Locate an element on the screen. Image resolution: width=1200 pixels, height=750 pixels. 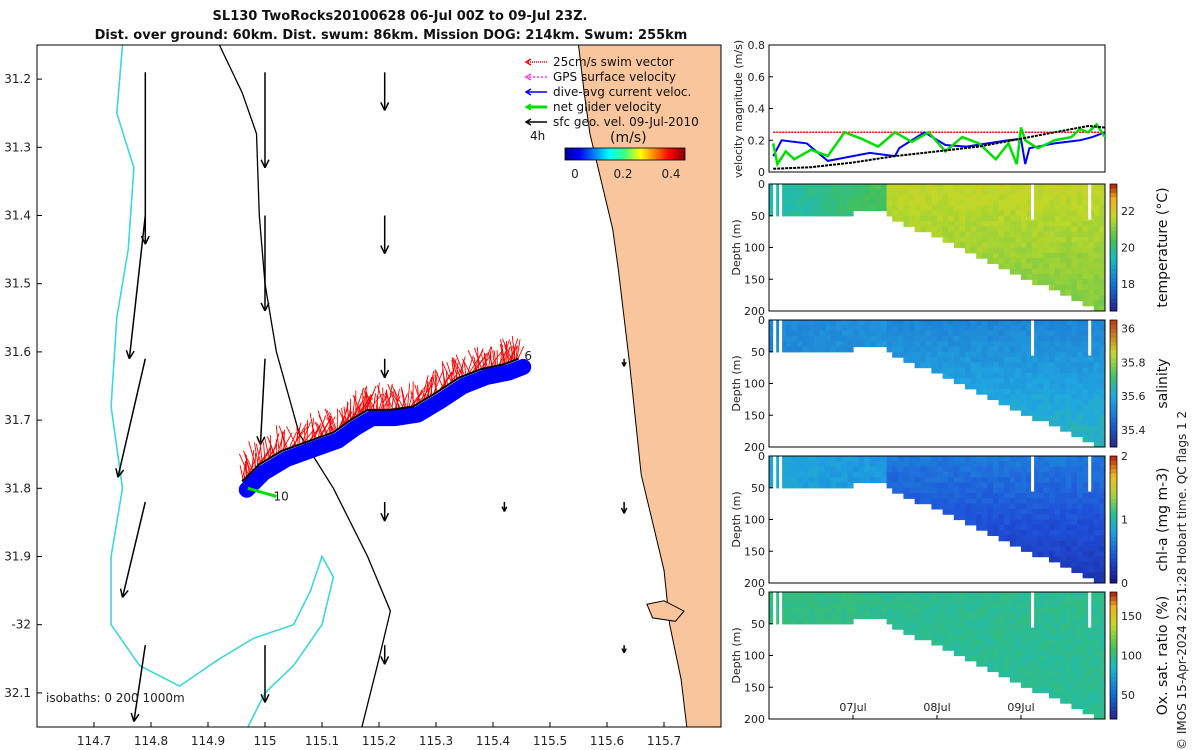
track-label-10: 10 is located at coordinates (281, 496).